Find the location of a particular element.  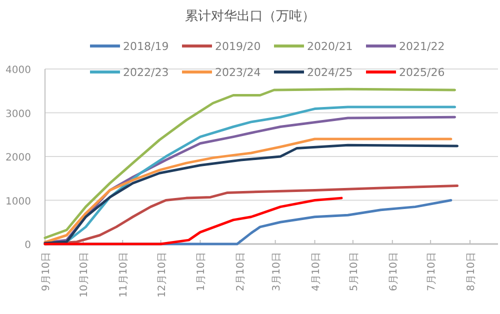

x-tick-label: 7月10日 is located at coordinates (432, 272).